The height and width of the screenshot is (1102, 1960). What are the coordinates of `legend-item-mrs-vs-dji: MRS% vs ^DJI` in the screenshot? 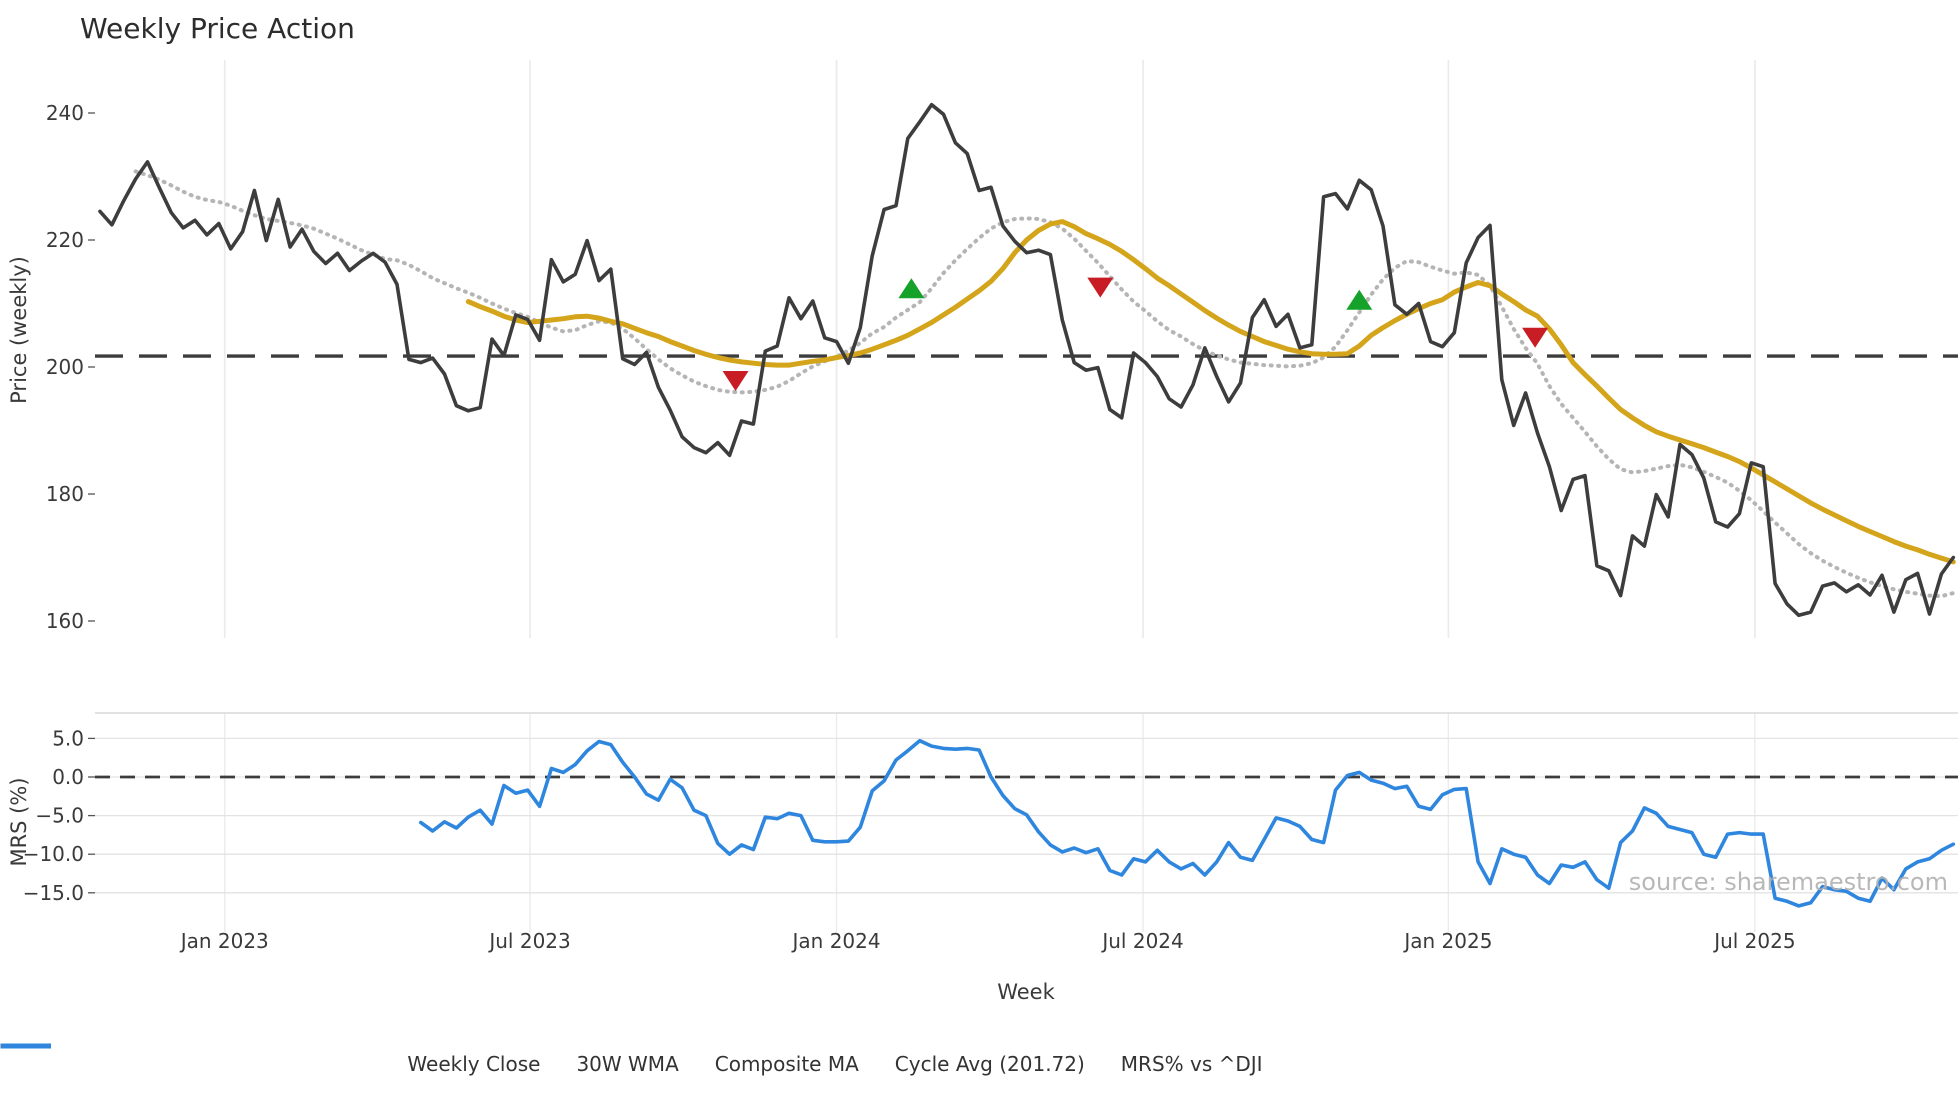 It's located at (632, 1059).